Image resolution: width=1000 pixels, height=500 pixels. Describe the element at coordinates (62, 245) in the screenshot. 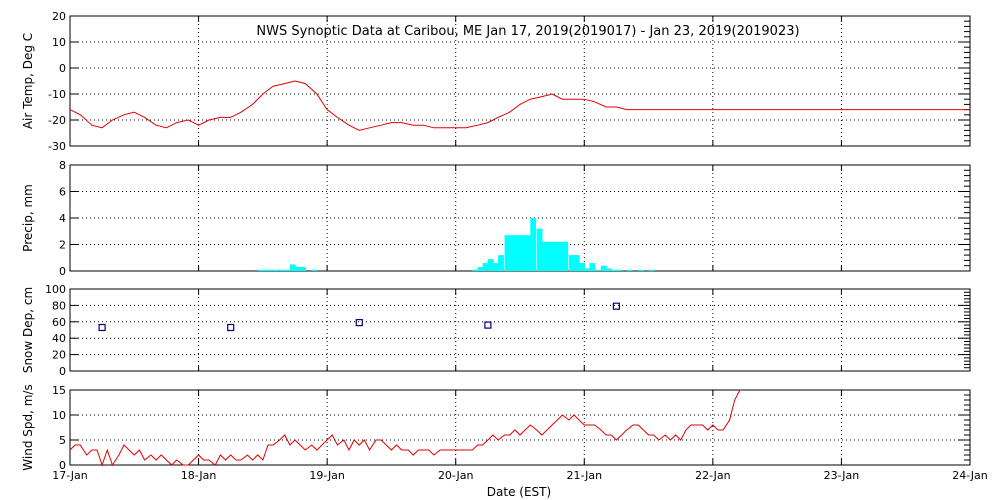

I see `y-tick-label: 2` at that location.